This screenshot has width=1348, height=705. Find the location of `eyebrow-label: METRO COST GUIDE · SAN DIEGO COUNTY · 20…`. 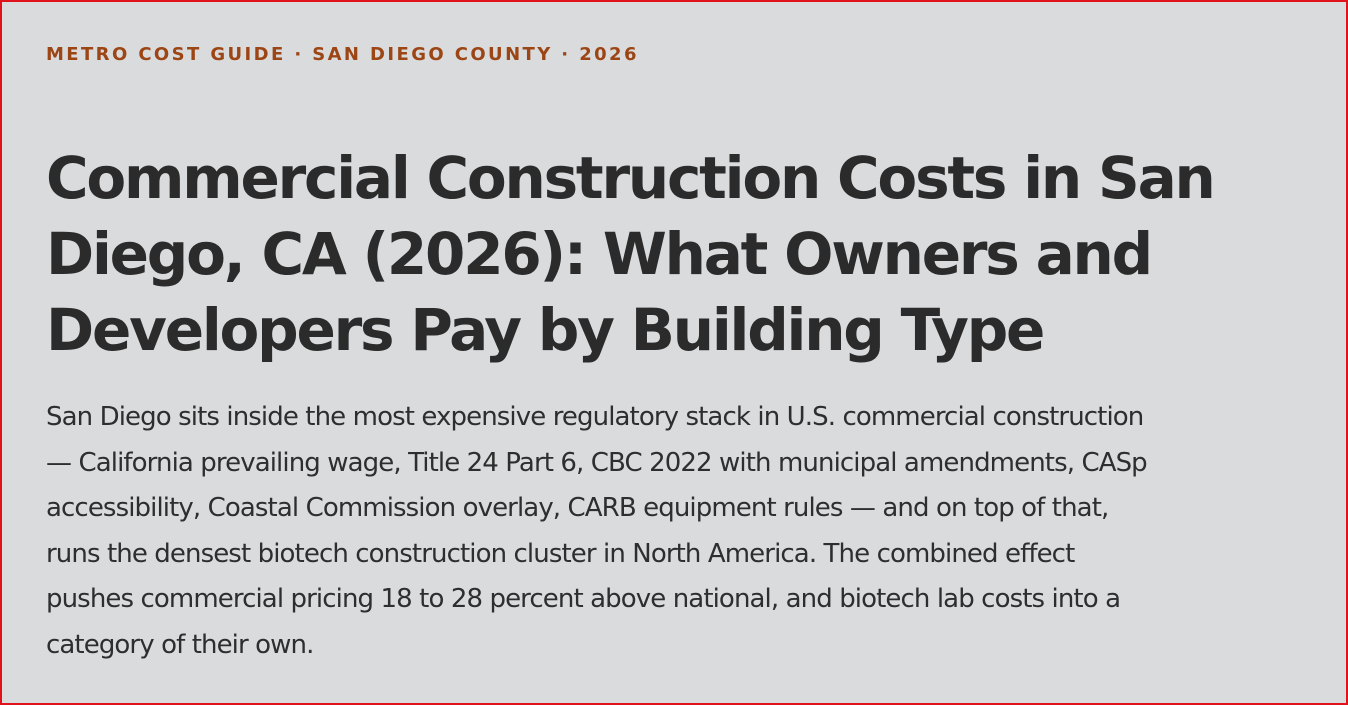

eyebrow-label: METRO COST GUIDE · SAN DIEGO COUNTY · 20… is located at coordinates (342, 54).